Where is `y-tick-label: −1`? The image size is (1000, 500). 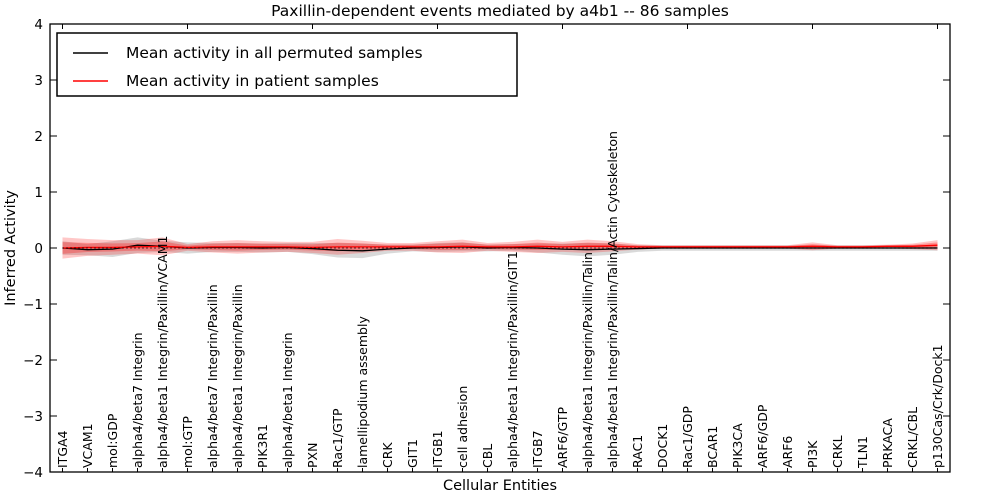
y-tick-label: −1 is located at coordinates (33, 305).